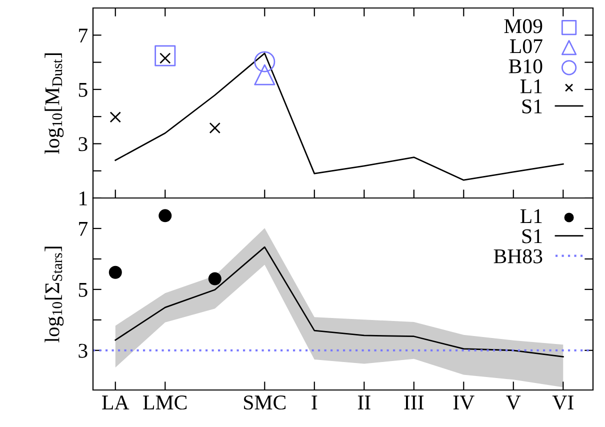  Describe the element at coordinates (513, 403) in the screenshot. I see `x-tick-label: V` at that location.